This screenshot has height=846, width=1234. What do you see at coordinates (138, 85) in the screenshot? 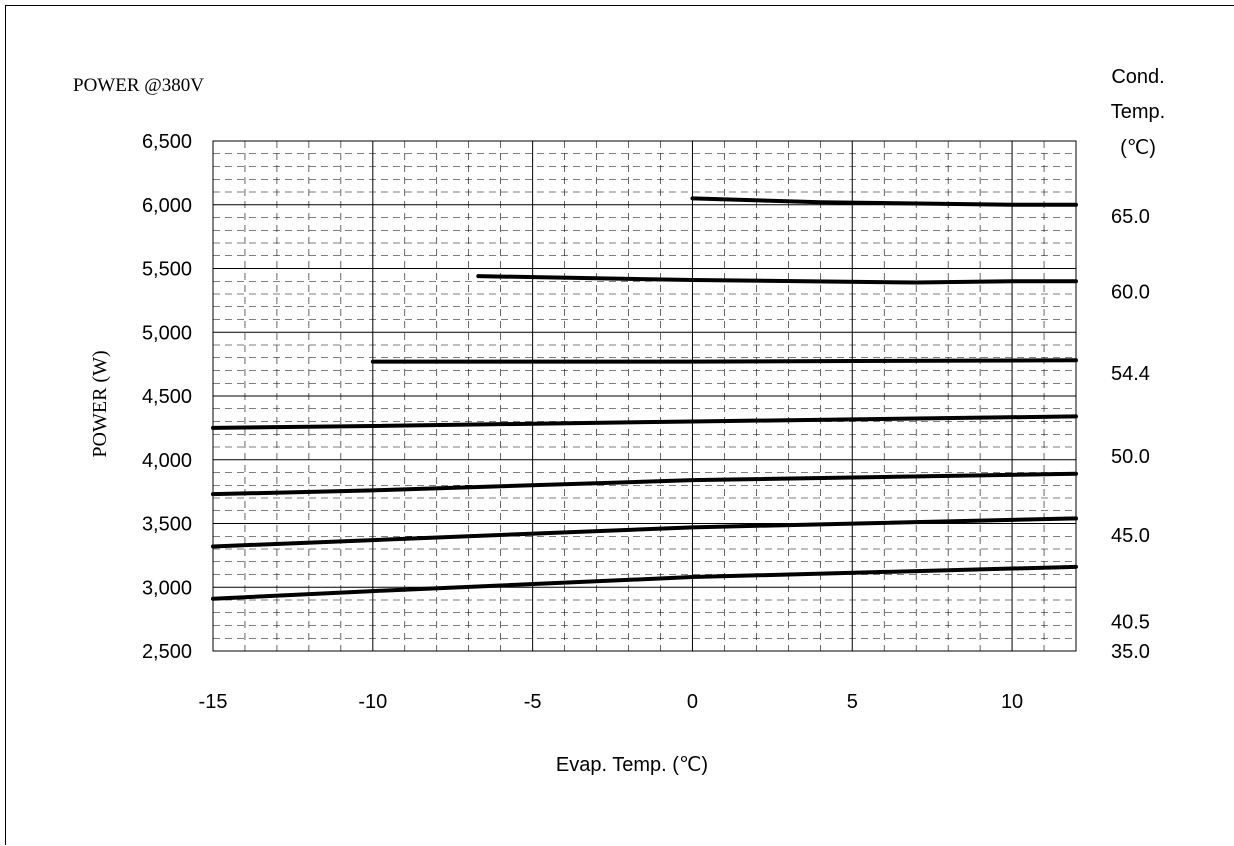
I see `chart-title: POWER @380V` at bounding box center [138, 85].